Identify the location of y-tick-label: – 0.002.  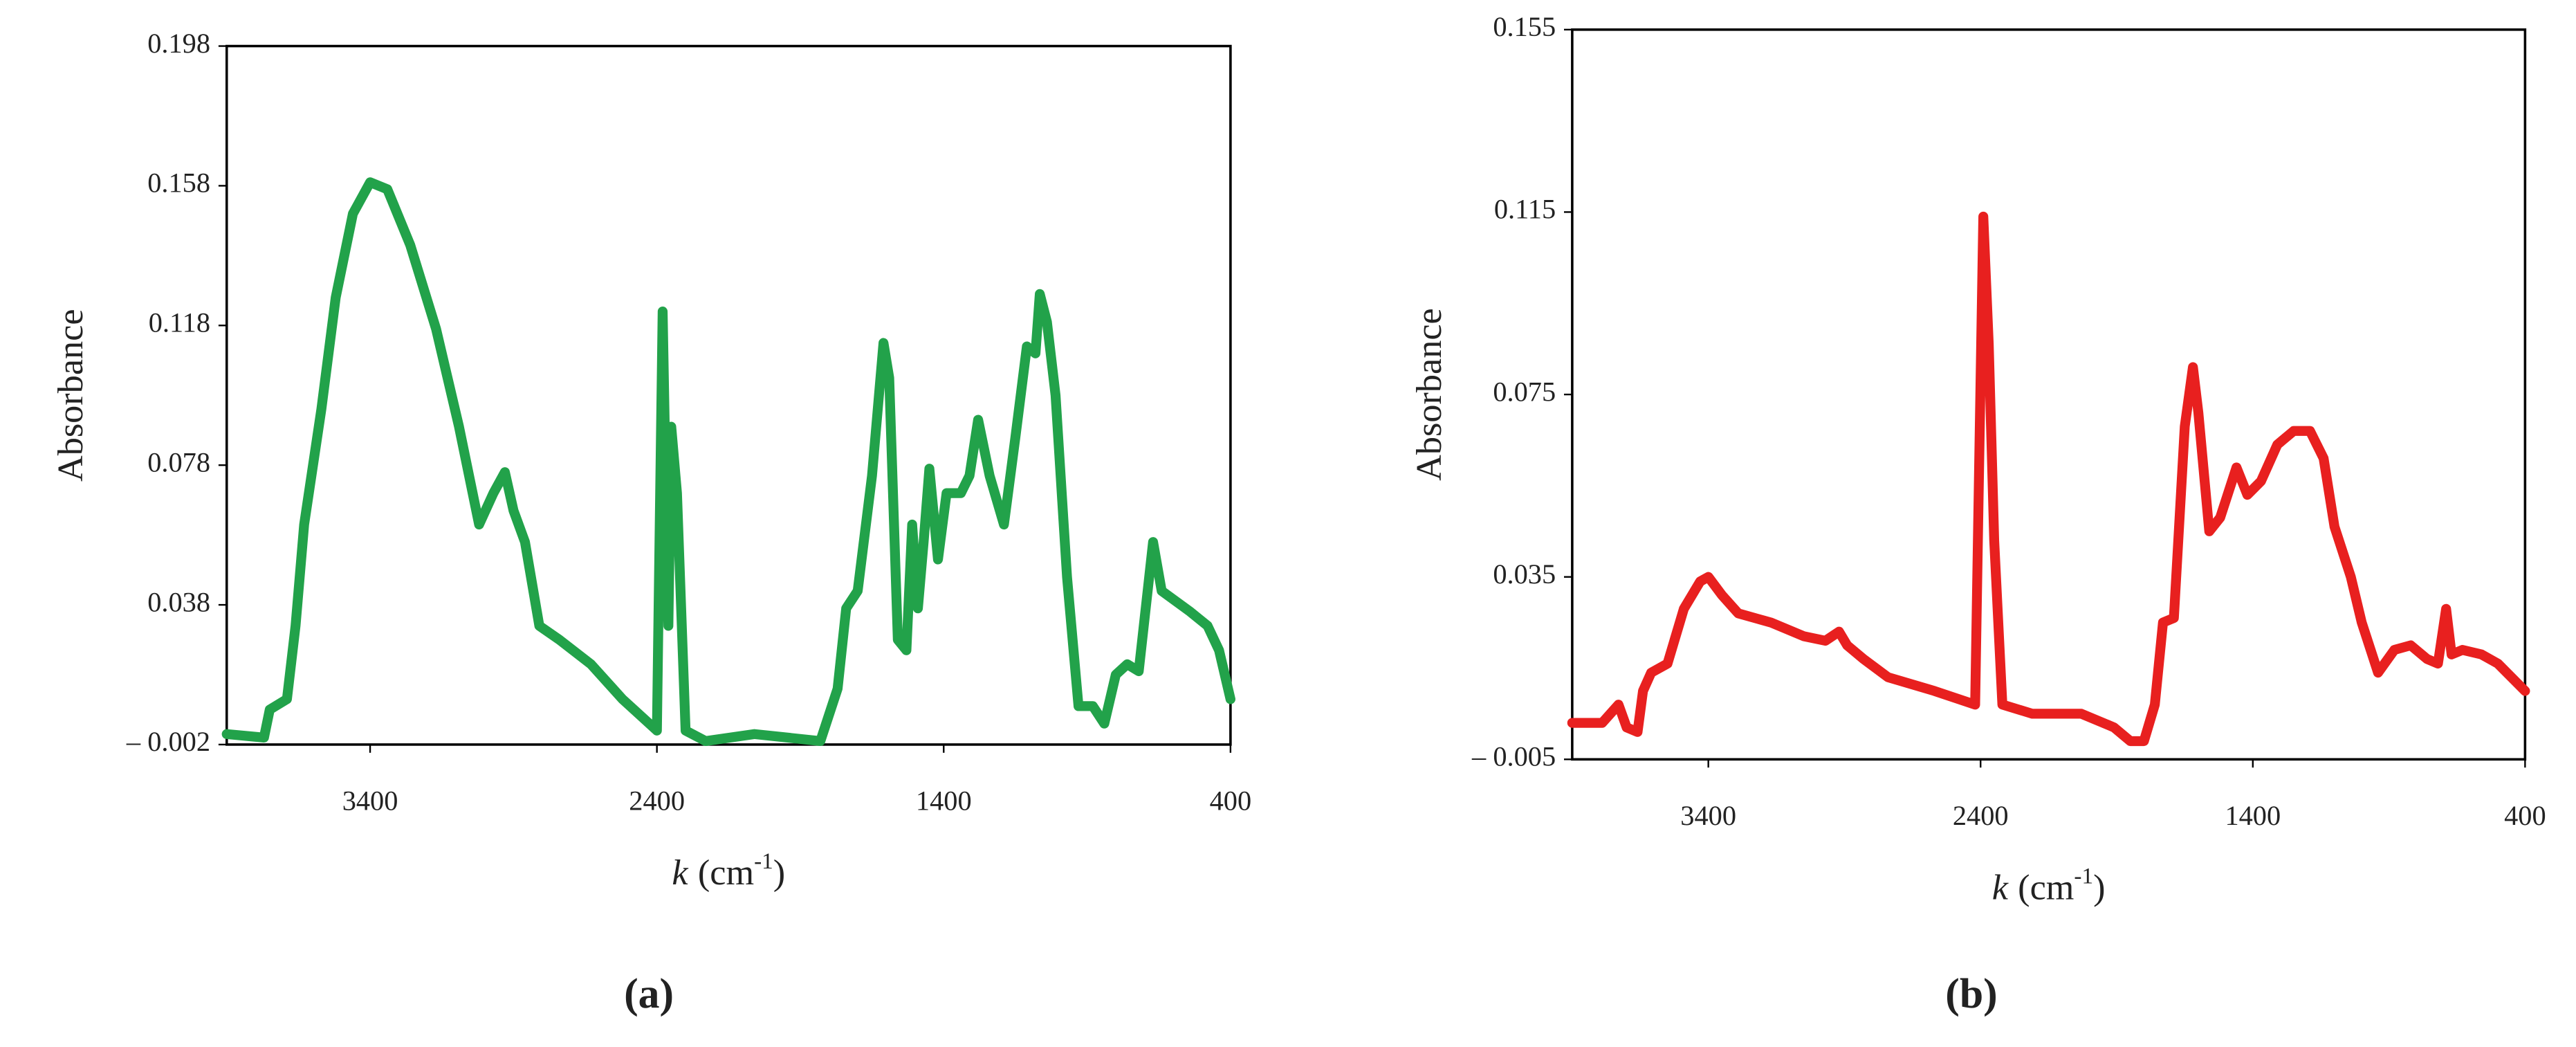
(168, 741).